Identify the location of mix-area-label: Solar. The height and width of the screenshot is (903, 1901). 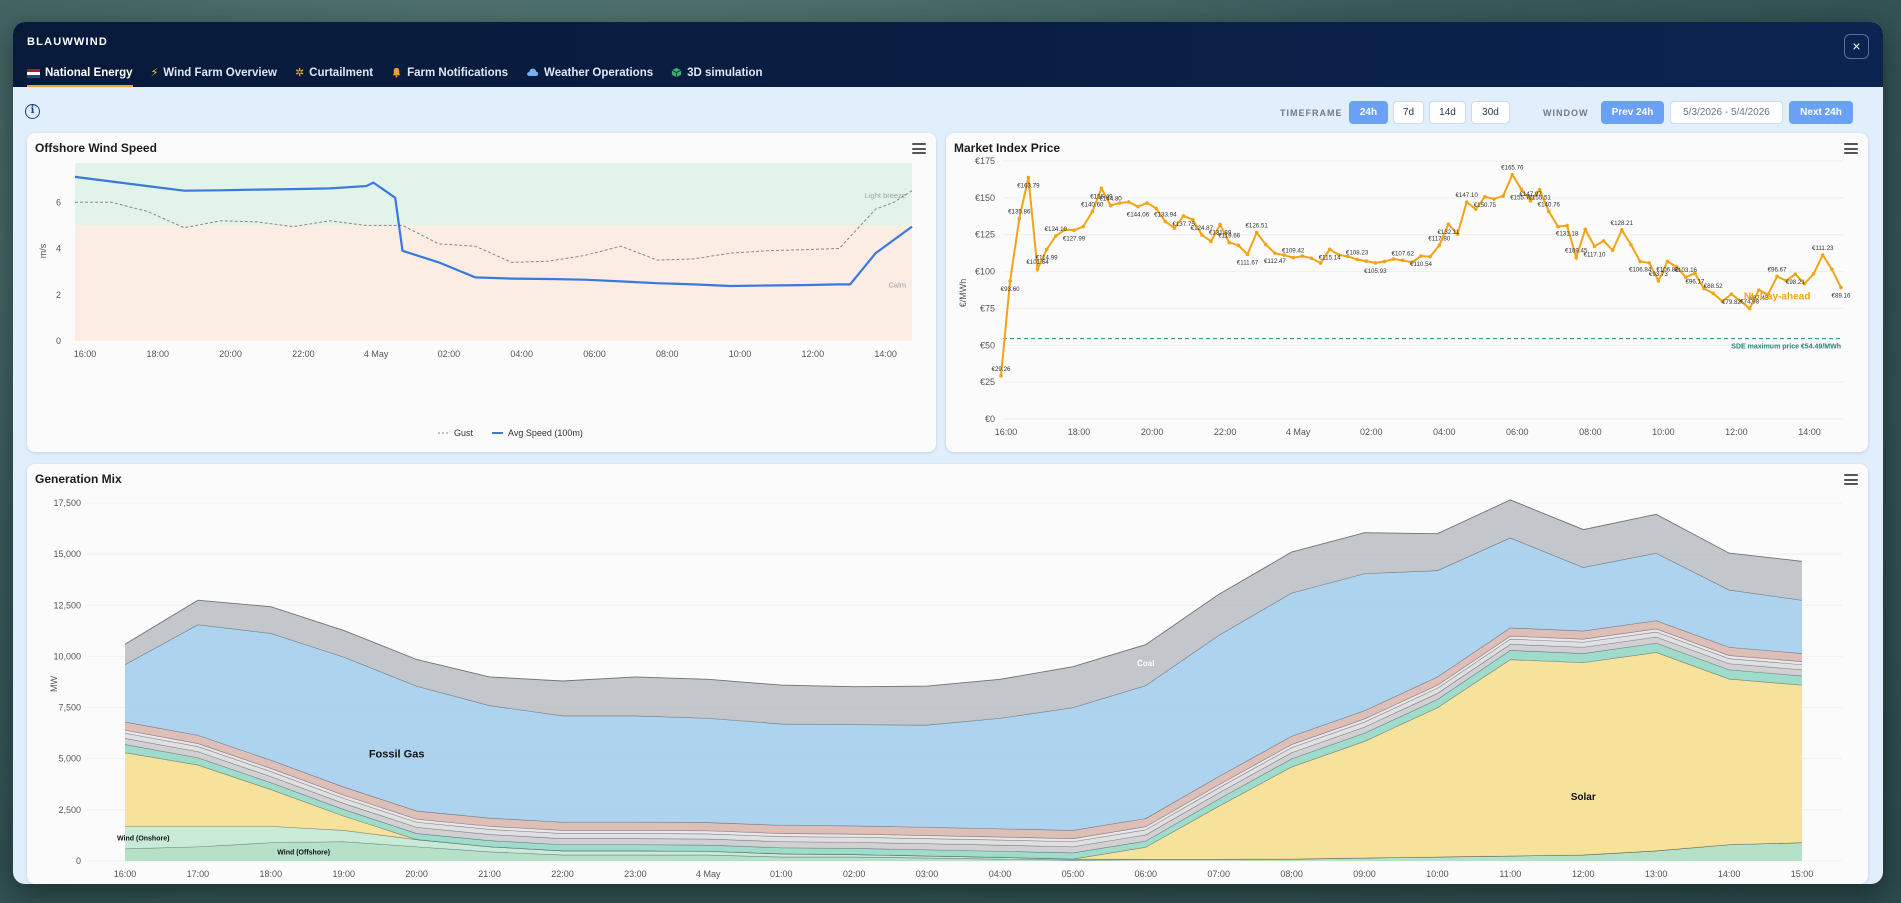
(1583, 797).